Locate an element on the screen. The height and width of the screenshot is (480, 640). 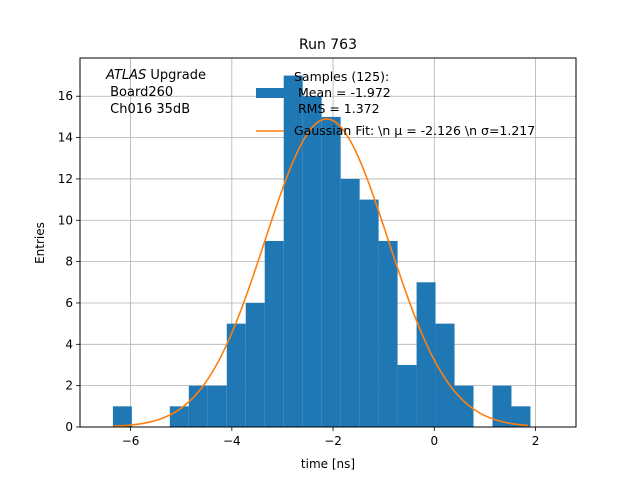
y-tick-label: 4 is located at coordinates (69, 344).